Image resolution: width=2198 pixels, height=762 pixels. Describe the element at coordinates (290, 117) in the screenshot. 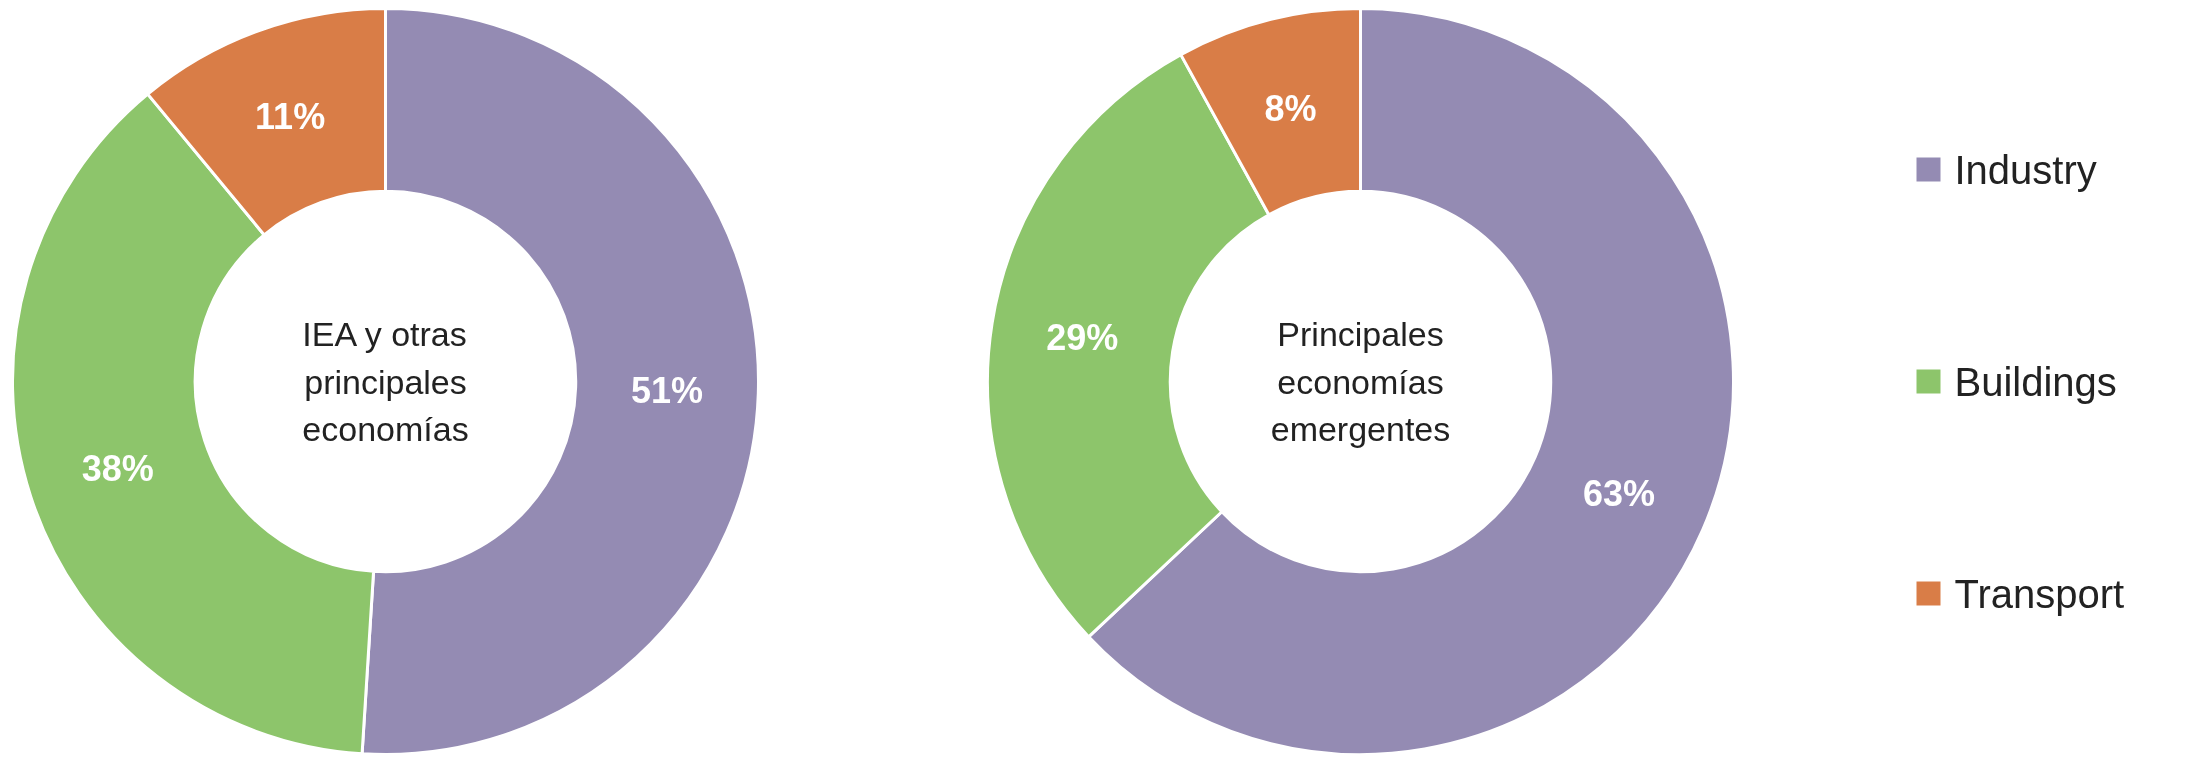

I see `data-label: 11%` at that location.